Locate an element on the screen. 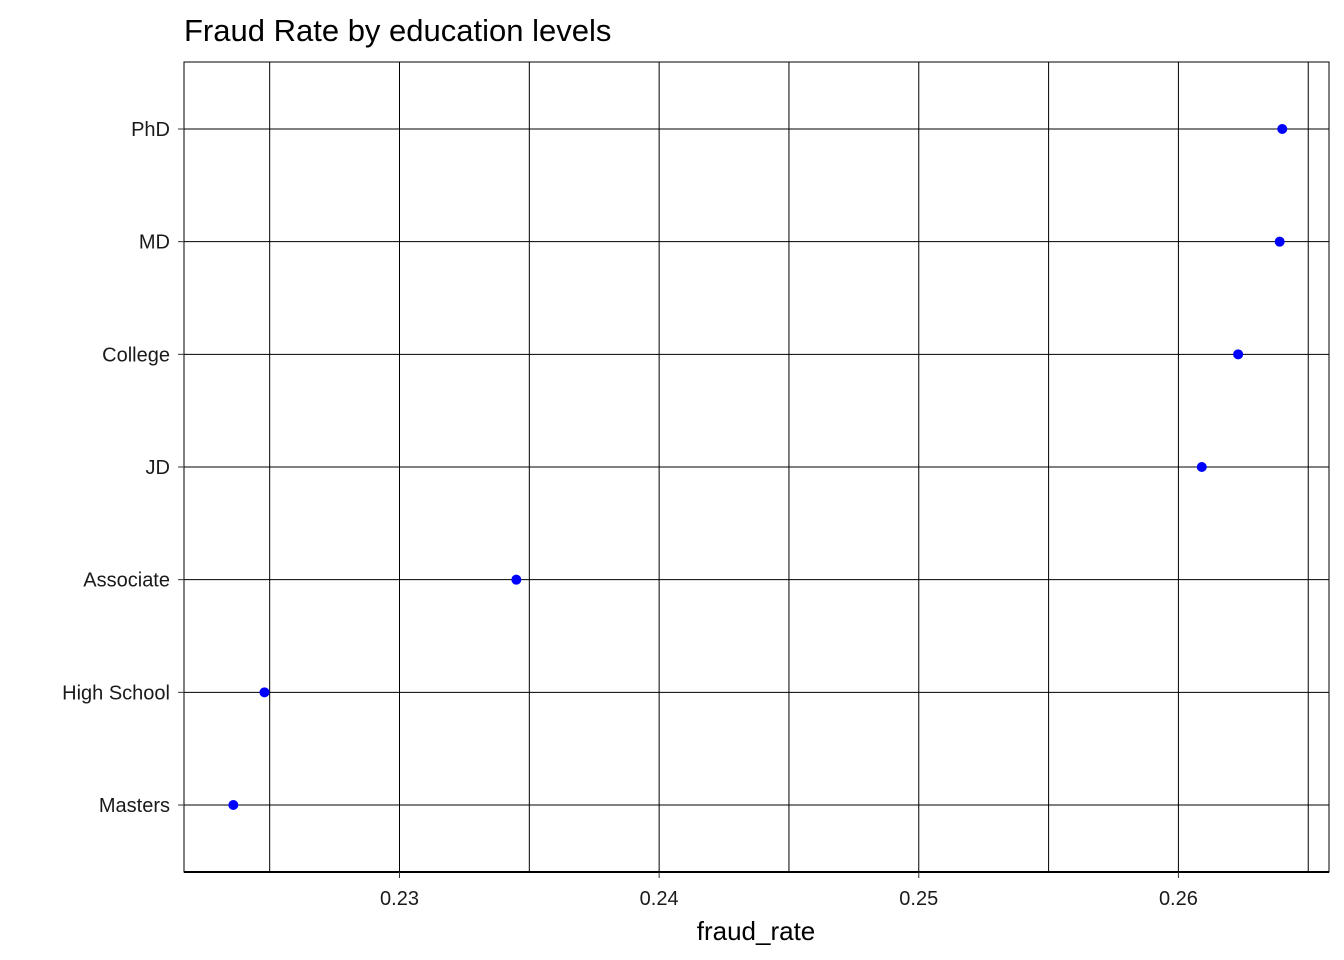  x-tick-label: 0.25 is located at coordinates (918, 899).